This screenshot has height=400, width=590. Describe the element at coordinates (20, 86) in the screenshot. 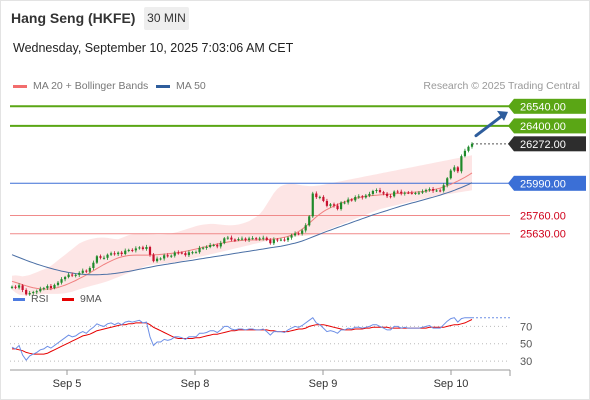

I see `legend-swatch-ma20` at that location.